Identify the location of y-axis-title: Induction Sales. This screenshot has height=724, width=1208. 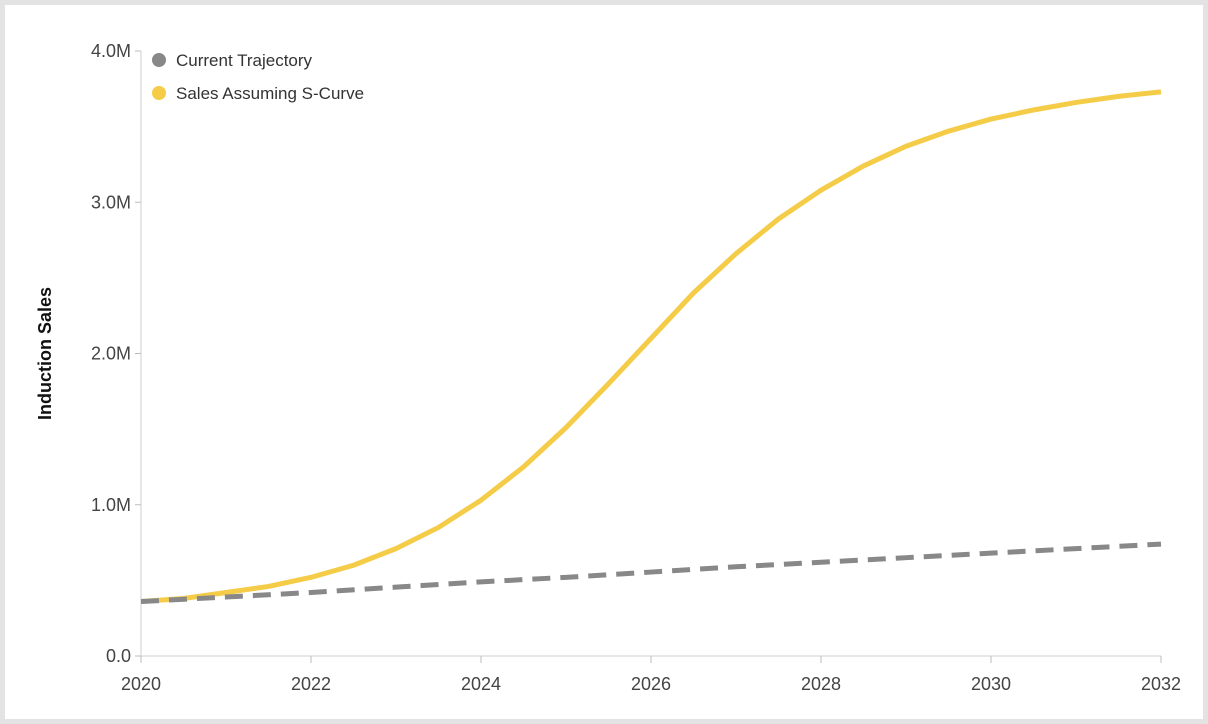
(45, 353).